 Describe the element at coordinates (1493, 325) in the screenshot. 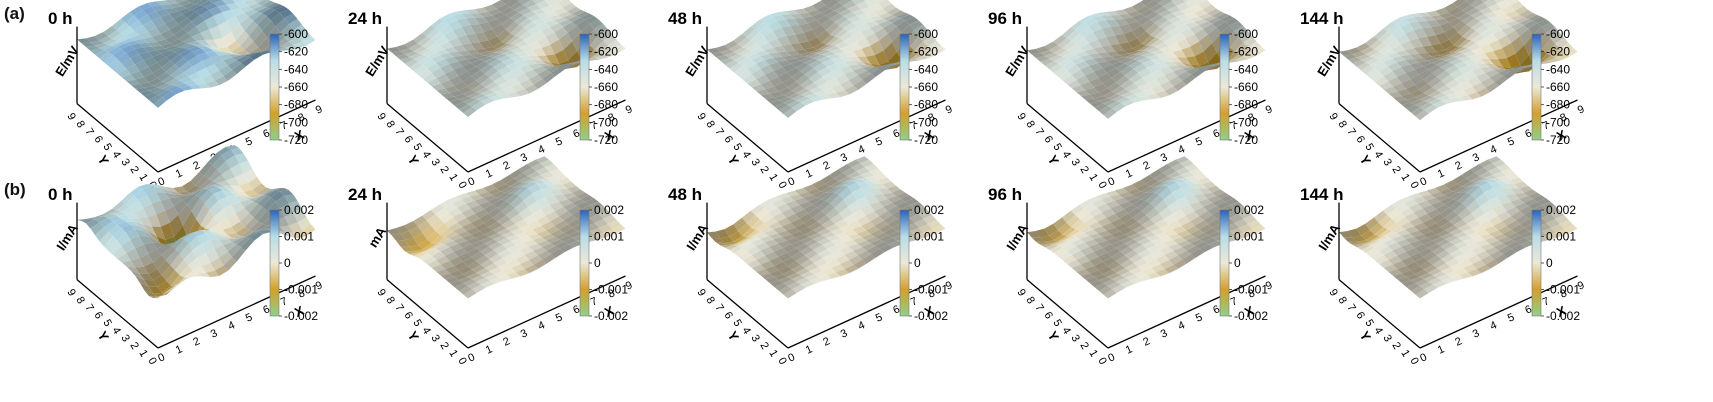

I see `x-tick-label: 4` at that location.